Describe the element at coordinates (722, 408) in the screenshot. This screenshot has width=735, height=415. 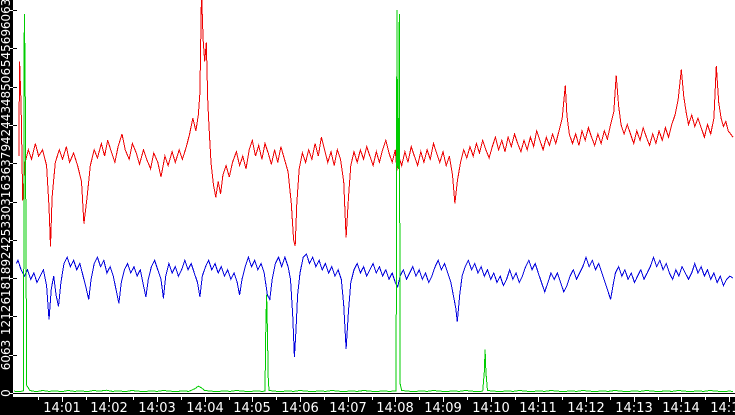
I see `x-axis-tick-label: 14:15` at that location.